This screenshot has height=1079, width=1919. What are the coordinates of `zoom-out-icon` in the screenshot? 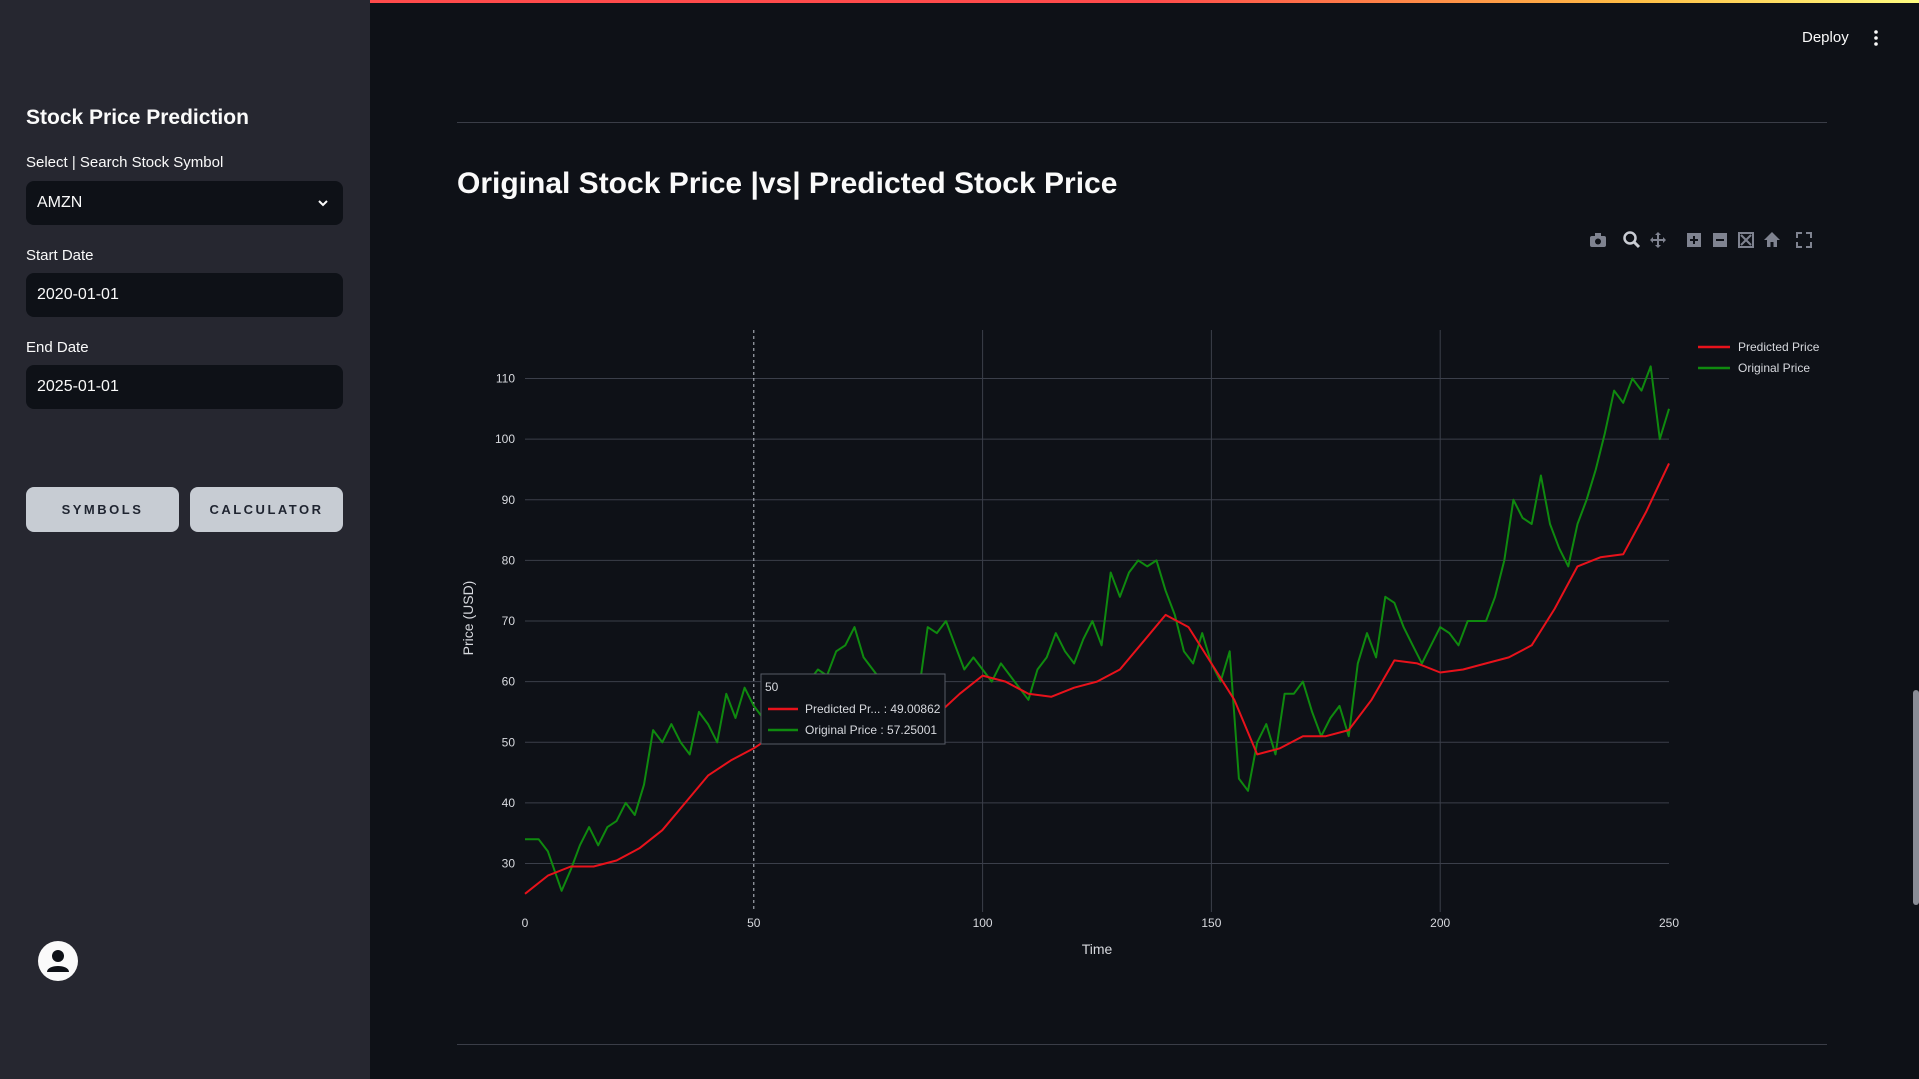 It's located at (1720, 240).